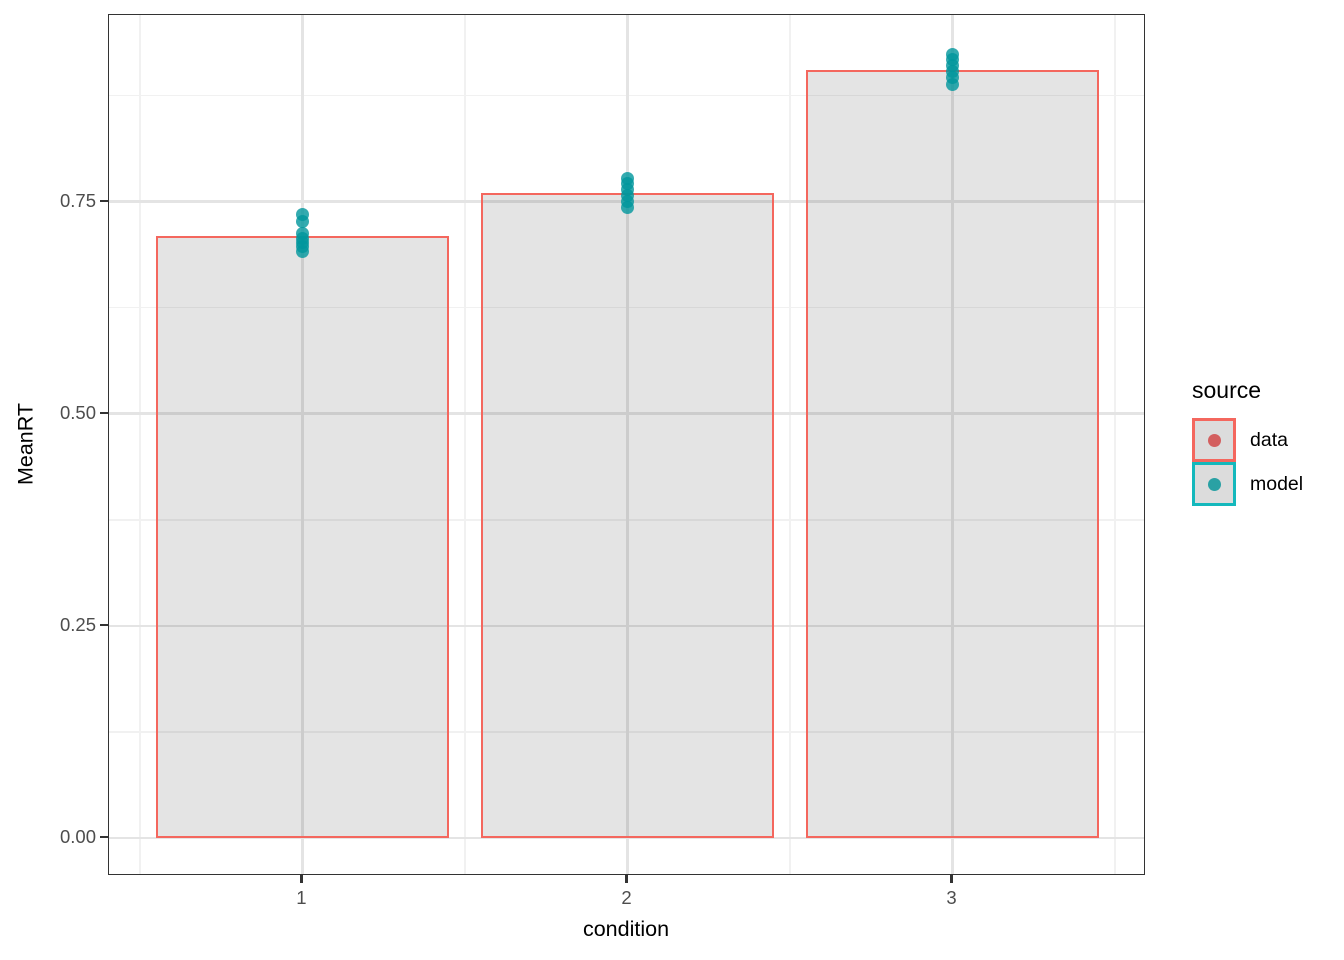 This screenshot has width=1344, height=960. I want to click on legend-label-model: model, so click(1277, 483).